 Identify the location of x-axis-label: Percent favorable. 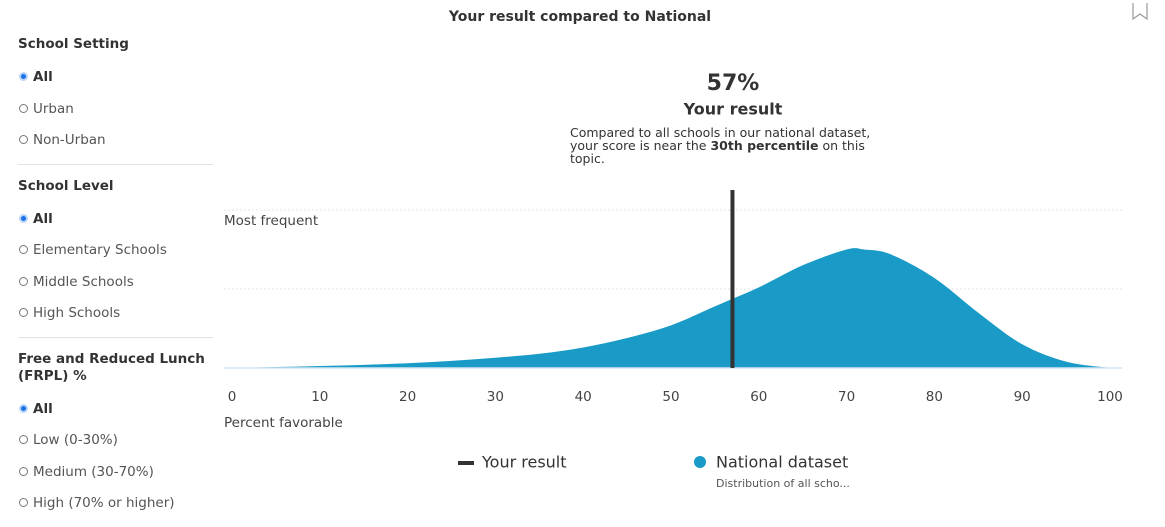
(283, 423).